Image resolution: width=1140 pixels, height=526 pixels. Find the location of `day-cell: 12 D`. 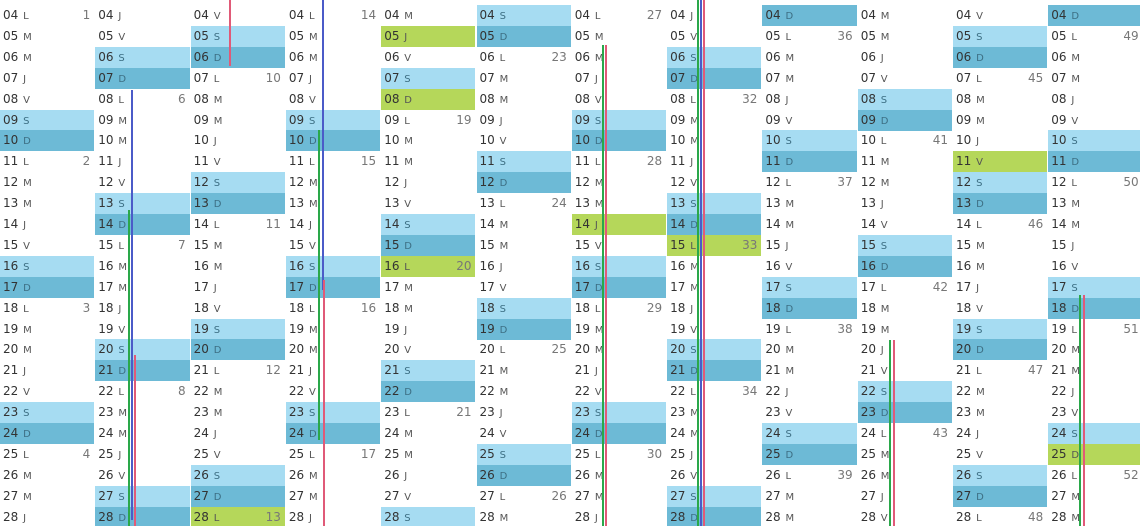

day-cell: 12 D is located at coordinates (523, 183).